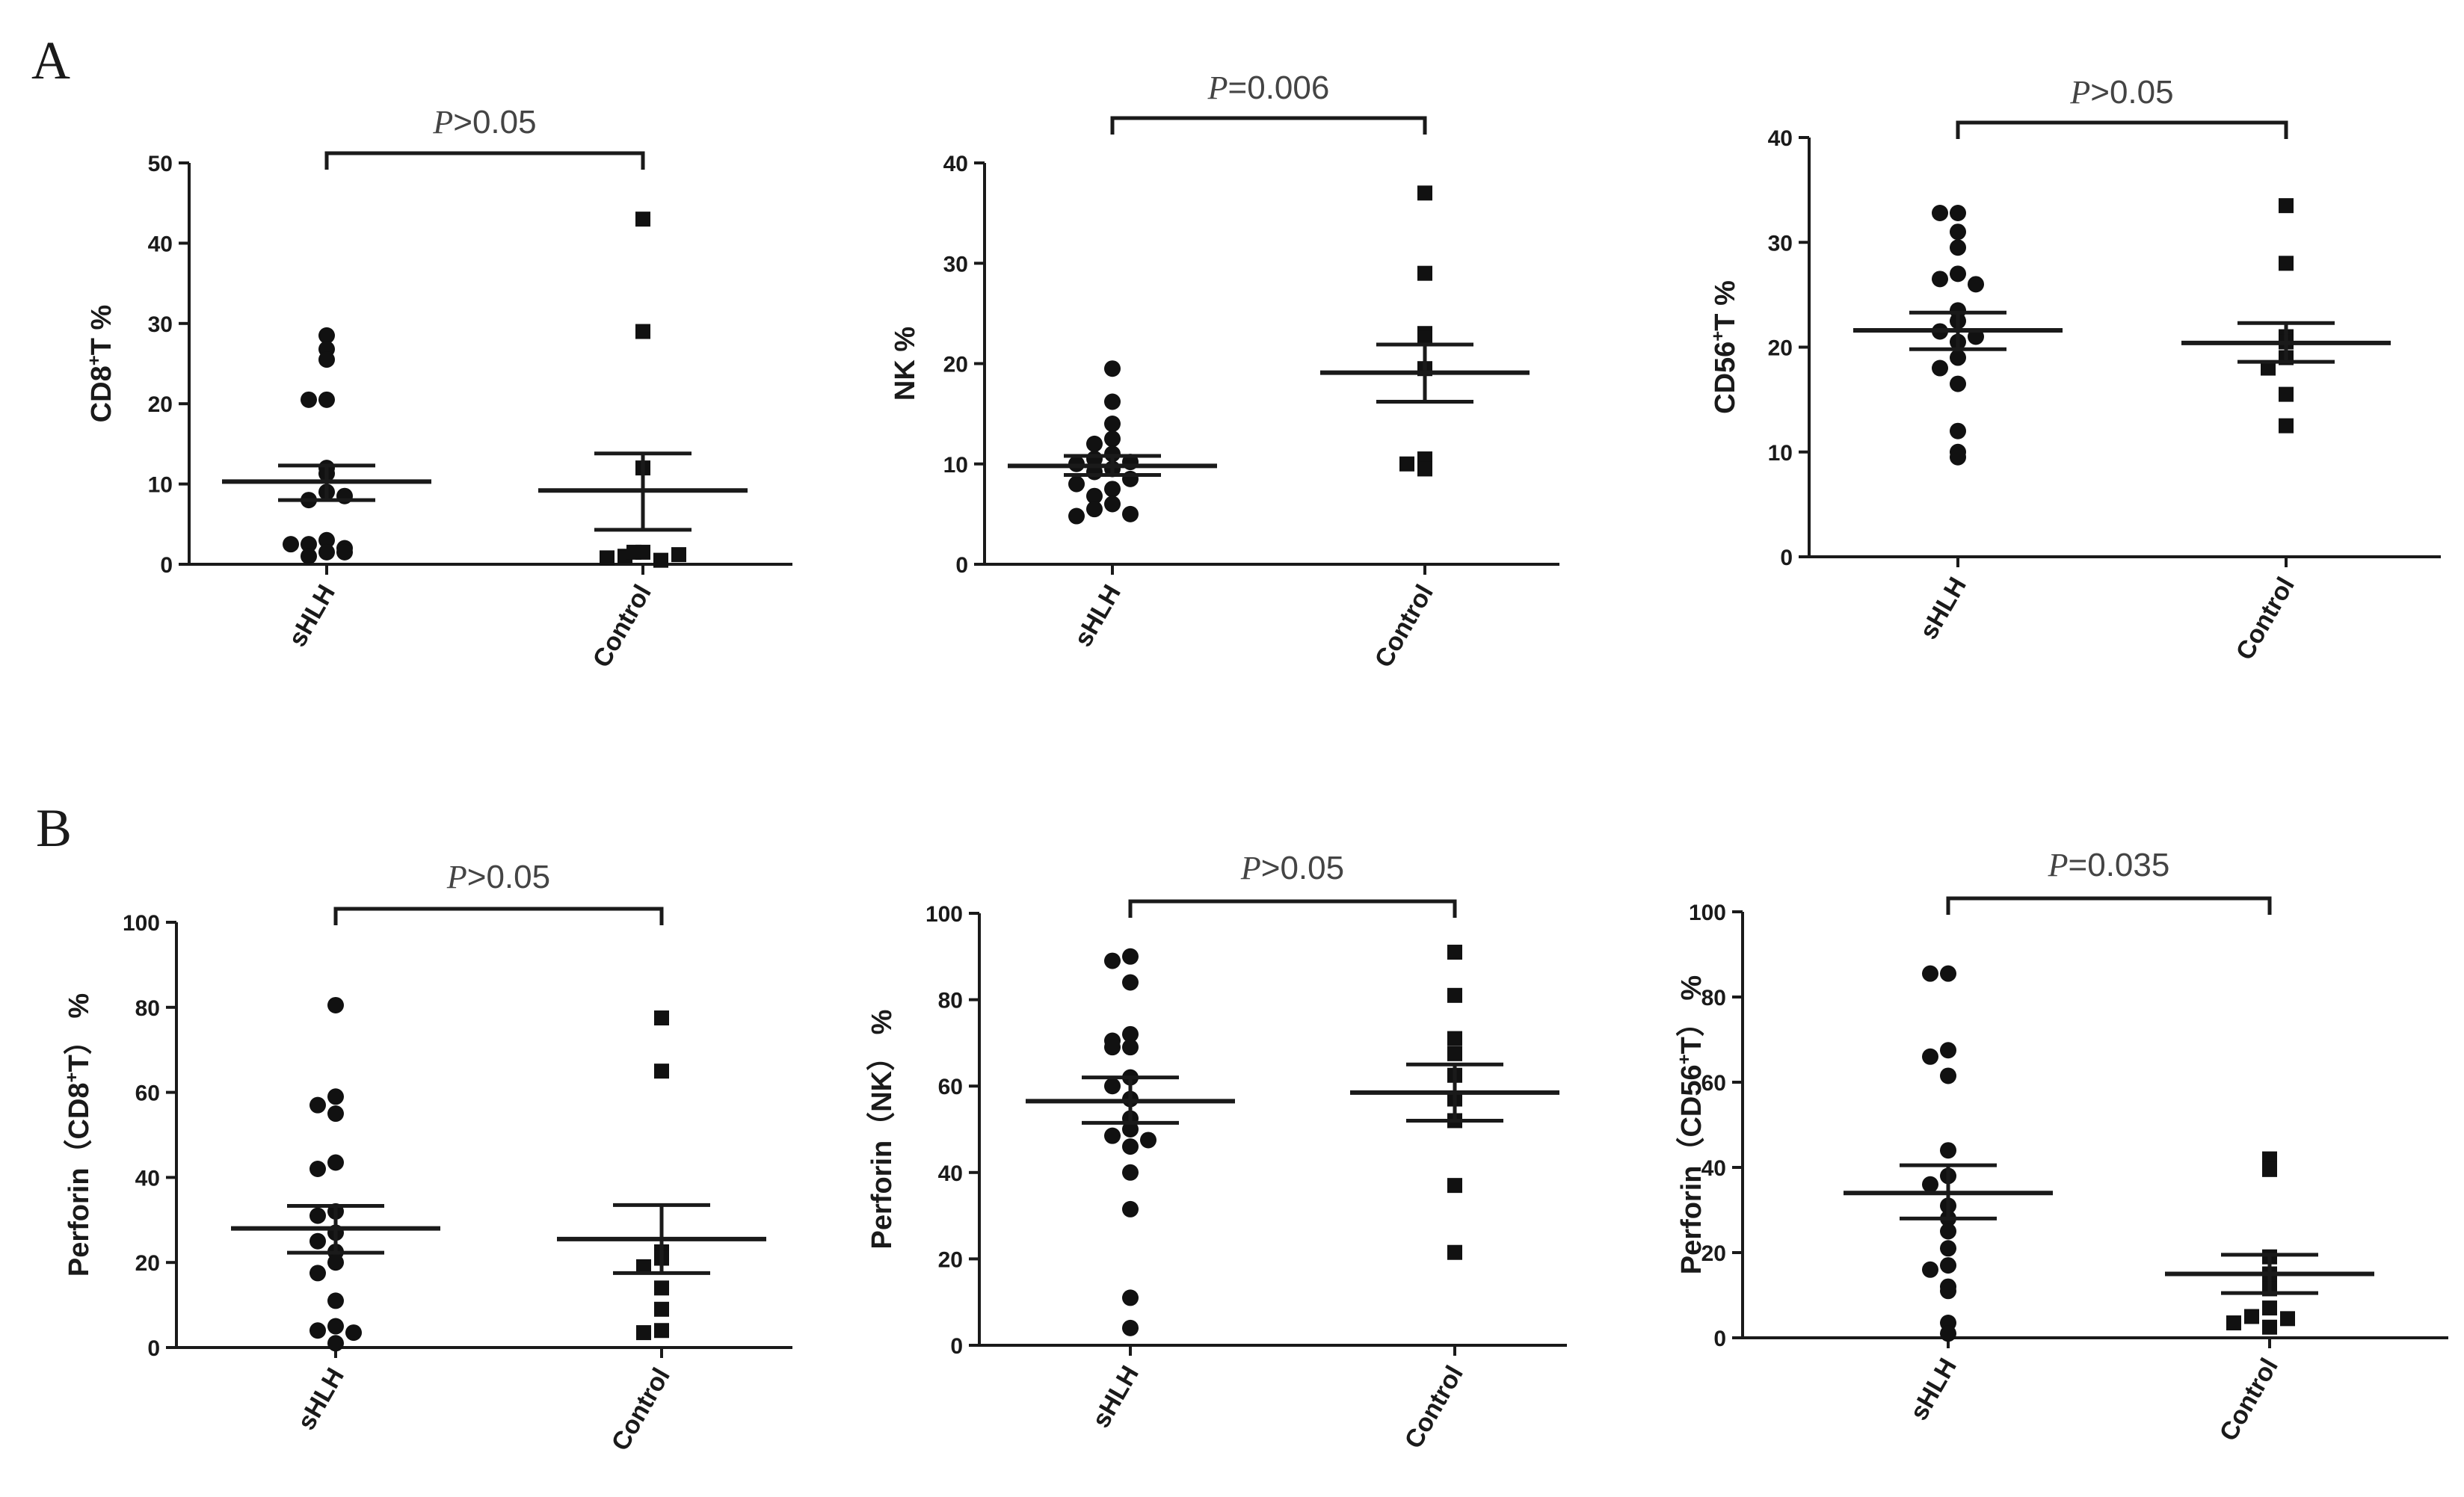 Image resolution: width=2464 pixels, height=1497 pixels. Describe the element at coordinates (78, 1135) in the screenshot. I see `y-axis-title: Perforin（CD8+T） %` at that location.